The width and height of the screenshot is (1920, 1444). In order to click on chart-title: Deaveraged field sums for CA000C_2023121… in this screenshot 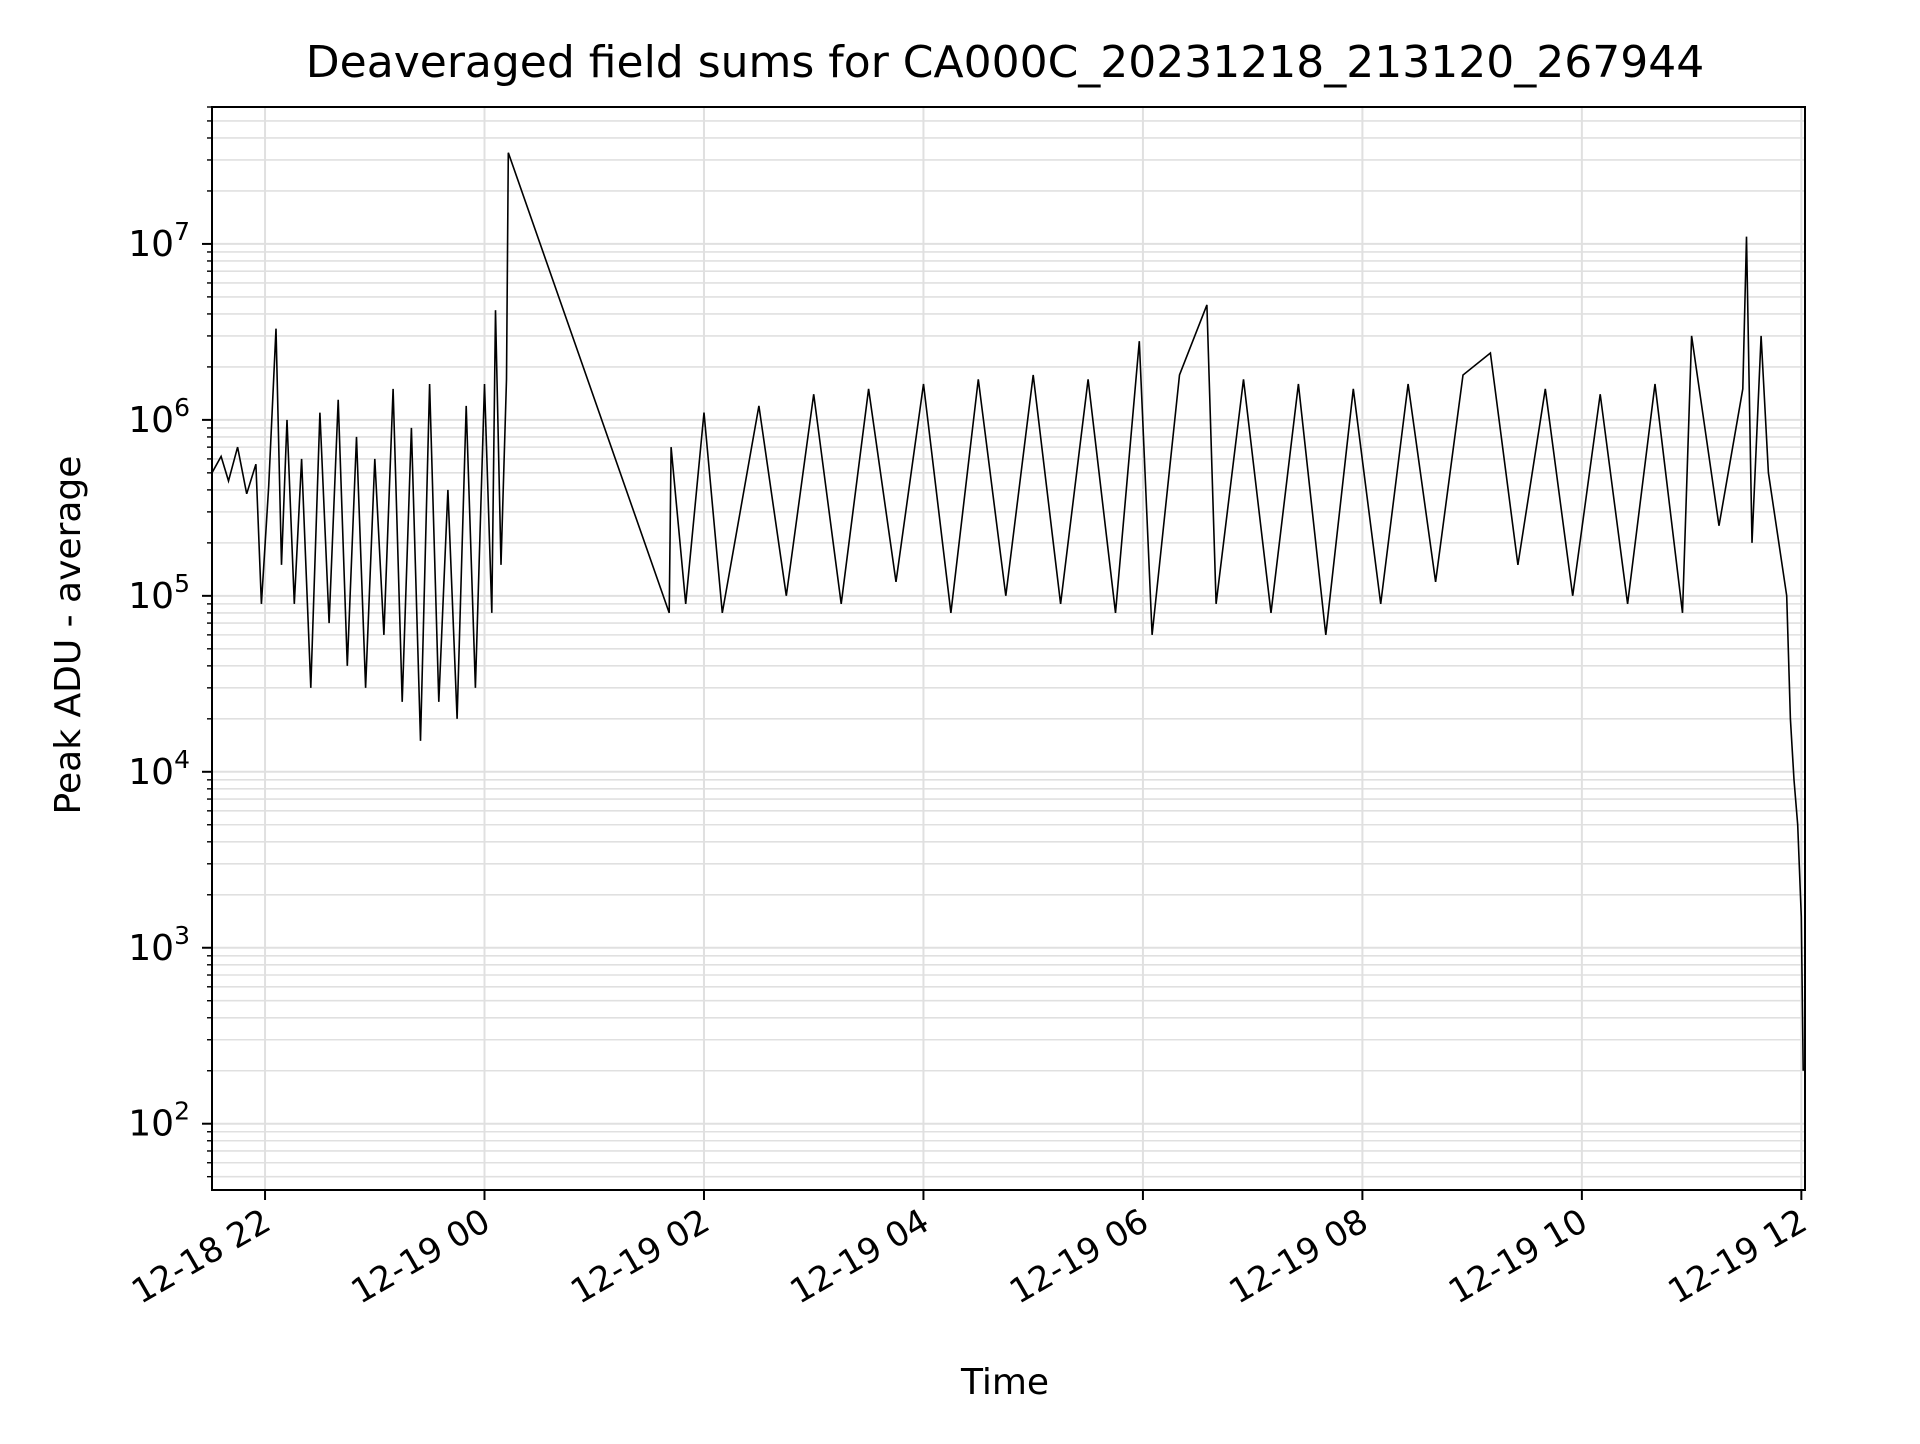, I will do `click(1005, 62)`.